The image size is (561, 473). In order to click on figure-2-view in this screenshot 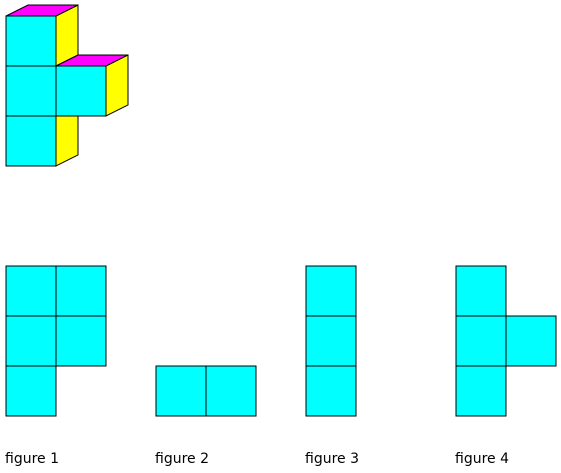, I will do `click(206, 391)`.